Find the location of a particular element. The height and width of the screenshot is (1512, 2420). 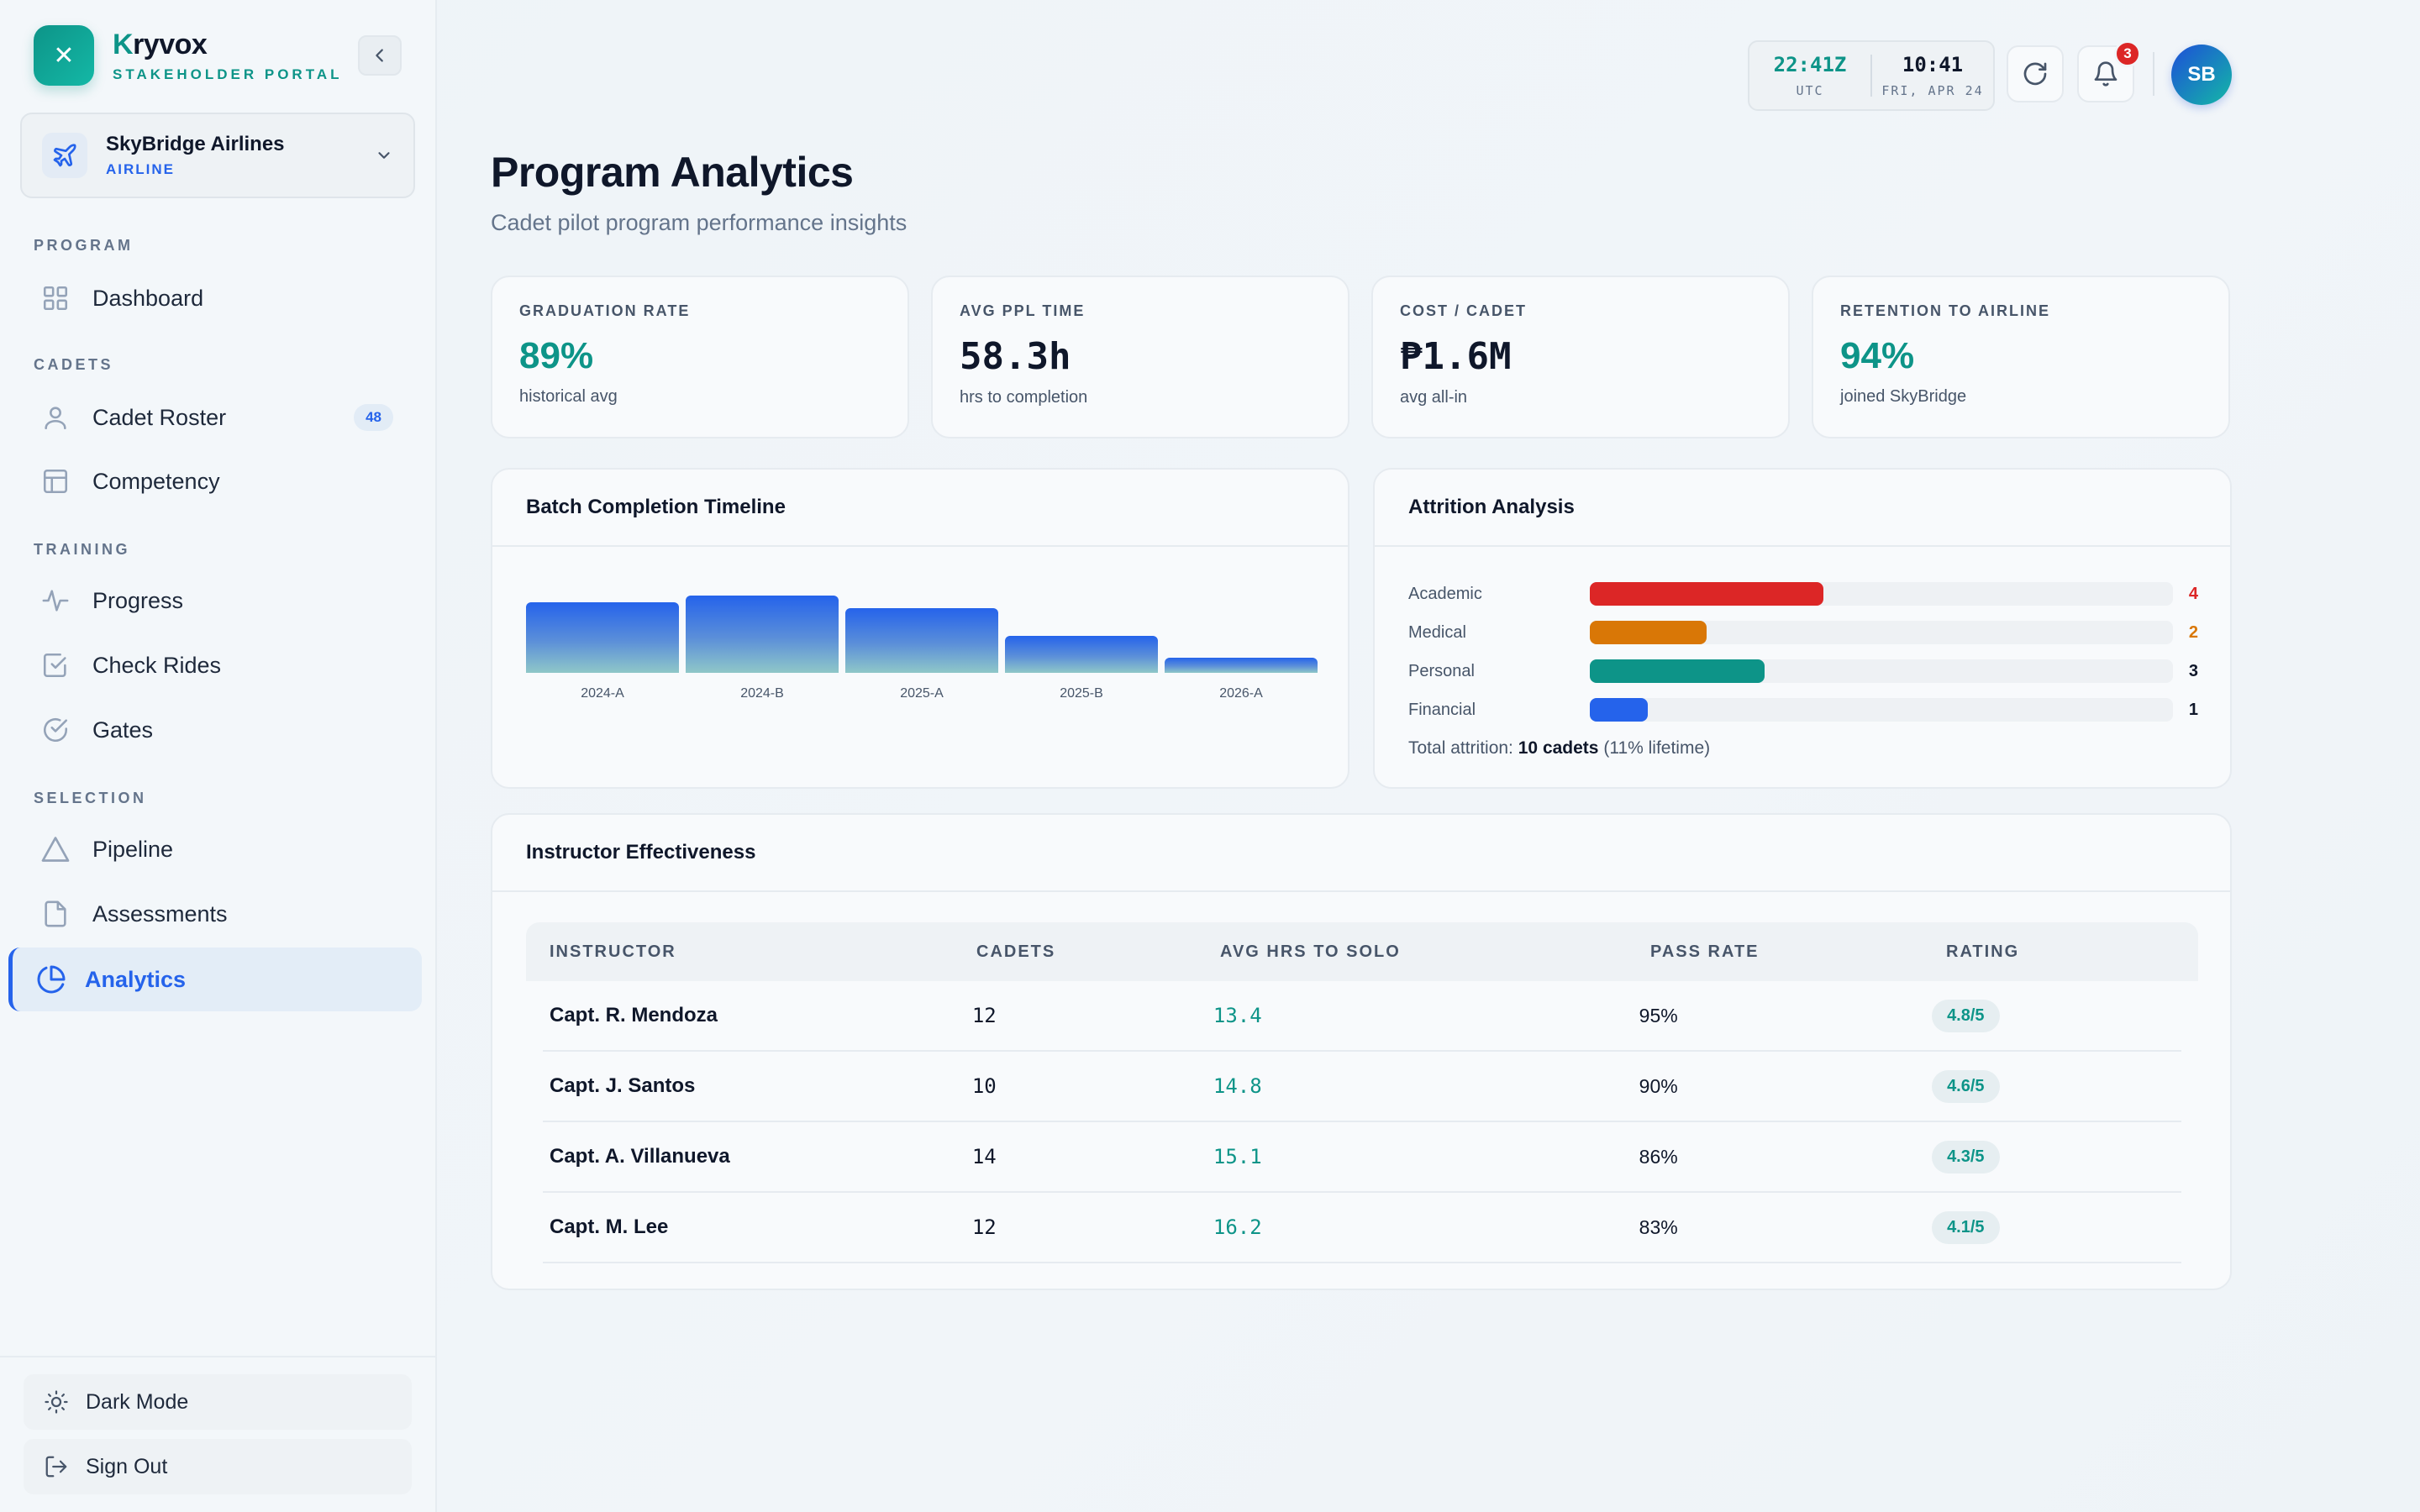

nav-item-check-rides: Check Rides is located at coordinates (227, 665).